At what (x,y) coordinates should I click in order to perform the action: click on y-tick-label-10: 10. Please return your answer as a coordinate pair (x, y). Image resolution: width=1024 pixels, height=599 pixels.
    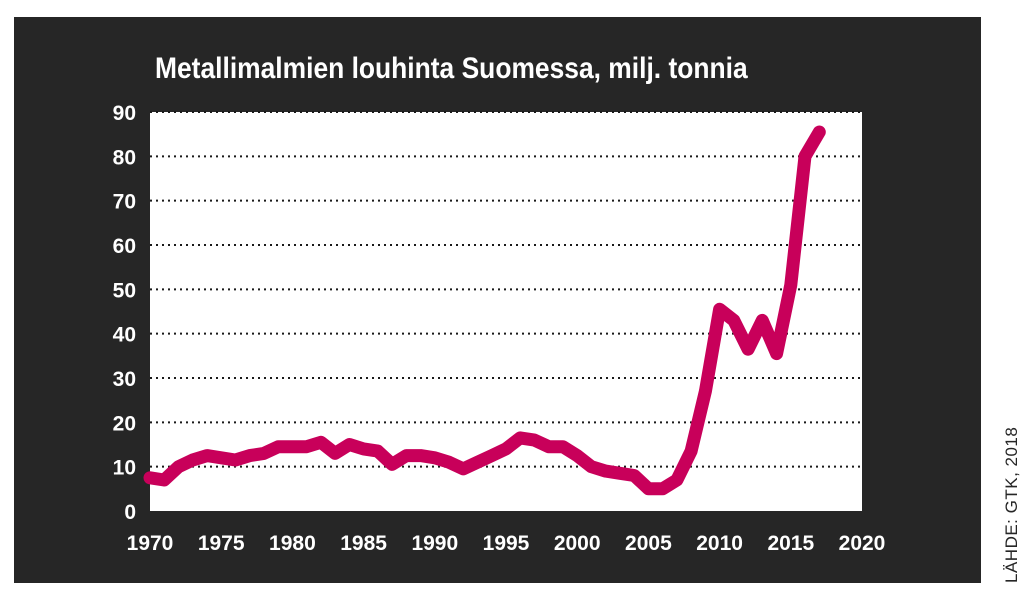
    Looking at the image, I should click on (124, 468).